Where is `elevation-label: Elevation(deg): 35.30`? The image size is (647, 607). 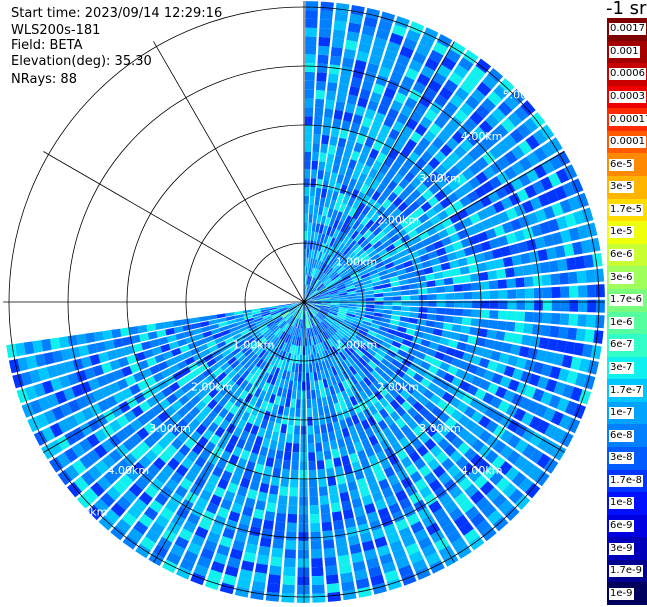
elevation-label: Elevation(deg): 35.30 is located at coordinates (81, 61).